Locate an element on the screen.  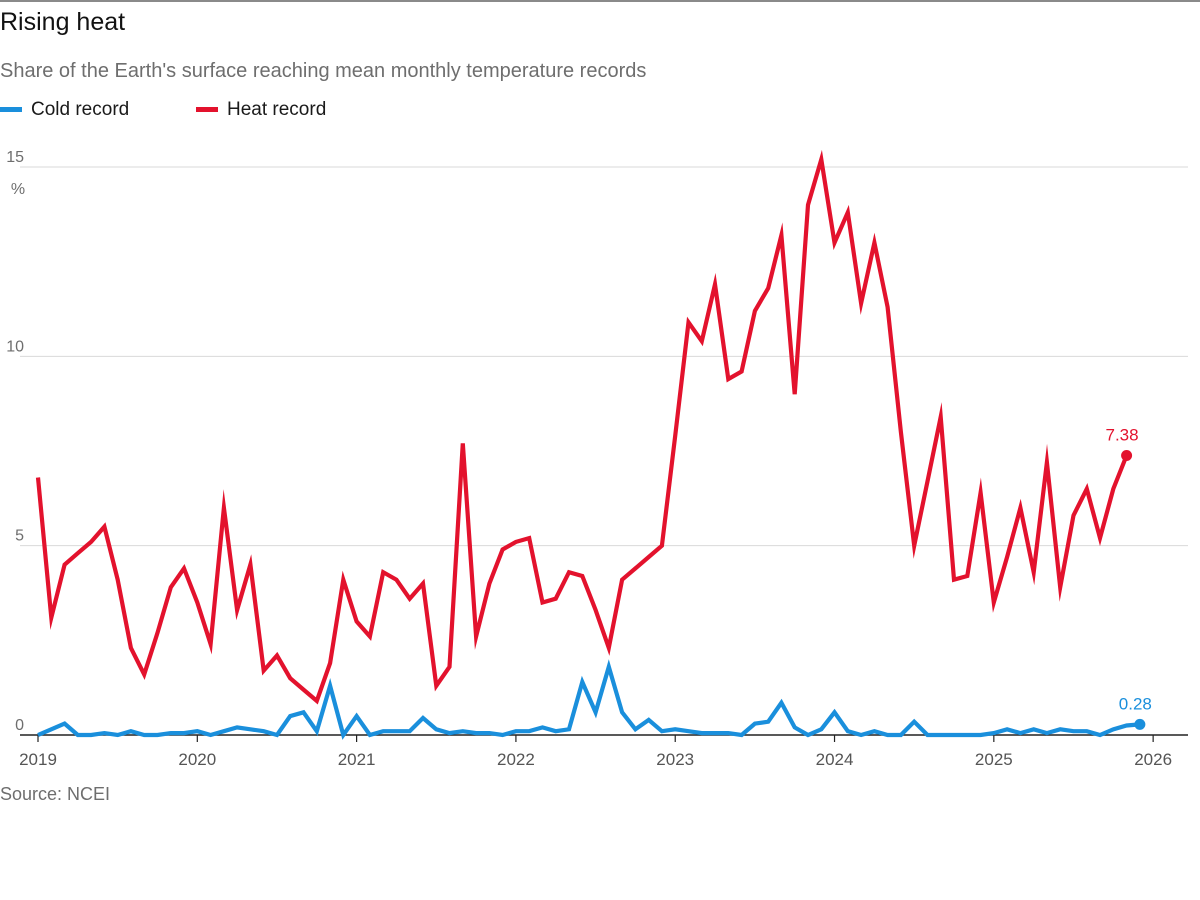
series-end-point-heat-record is located at coordinates (1127, 456).